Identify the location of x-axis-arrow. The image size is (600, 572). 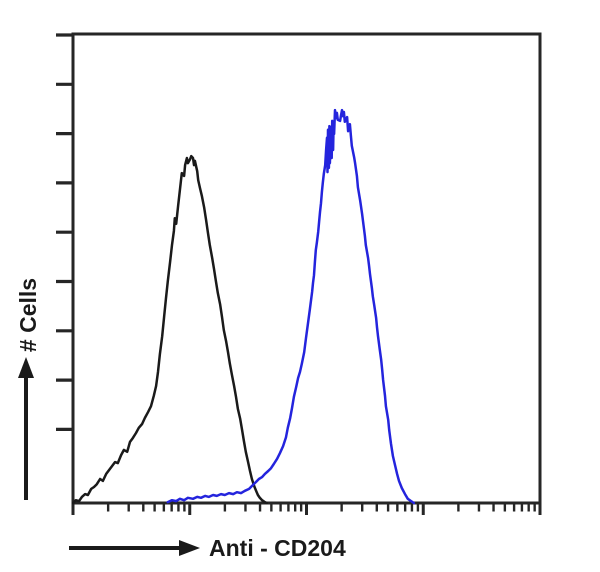
(134, 548).